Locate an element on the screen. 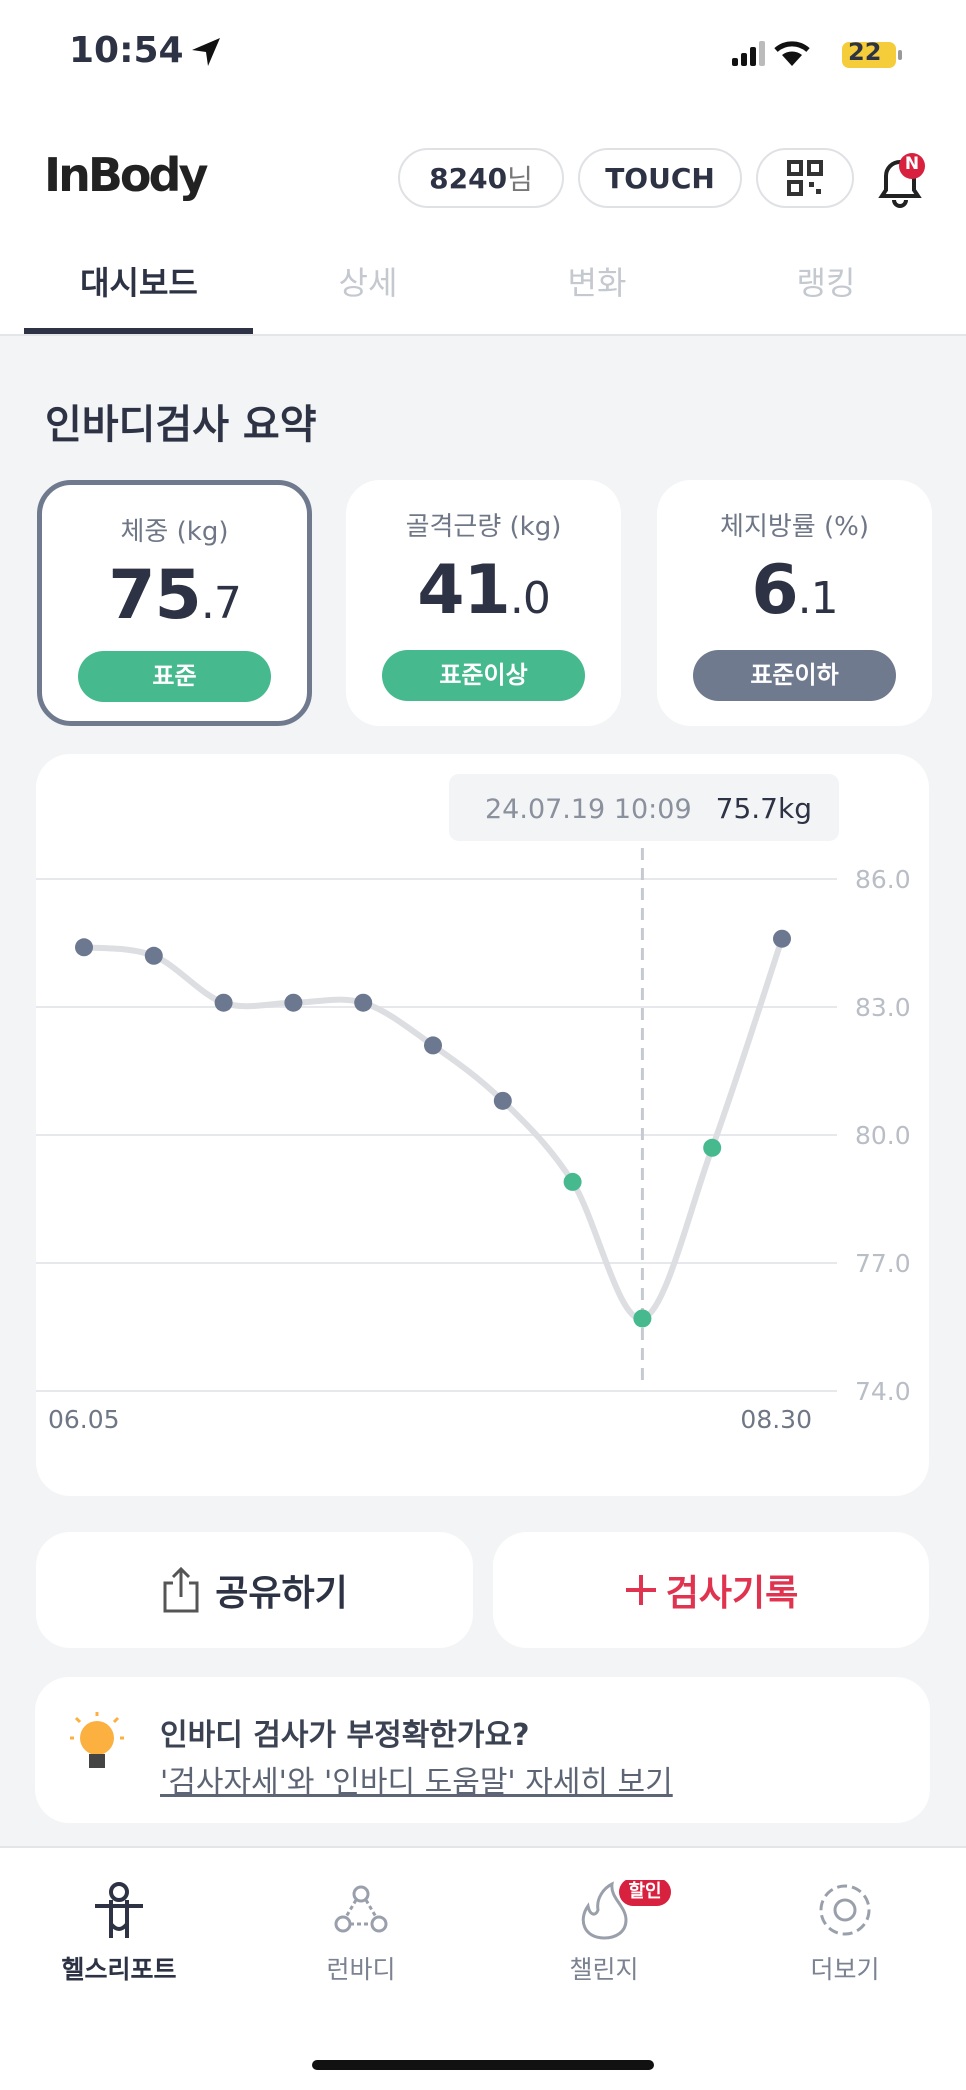 The height and width of the screenshot is (2090, 966). card-value: 75.7 is located at coordinates (174, 595).